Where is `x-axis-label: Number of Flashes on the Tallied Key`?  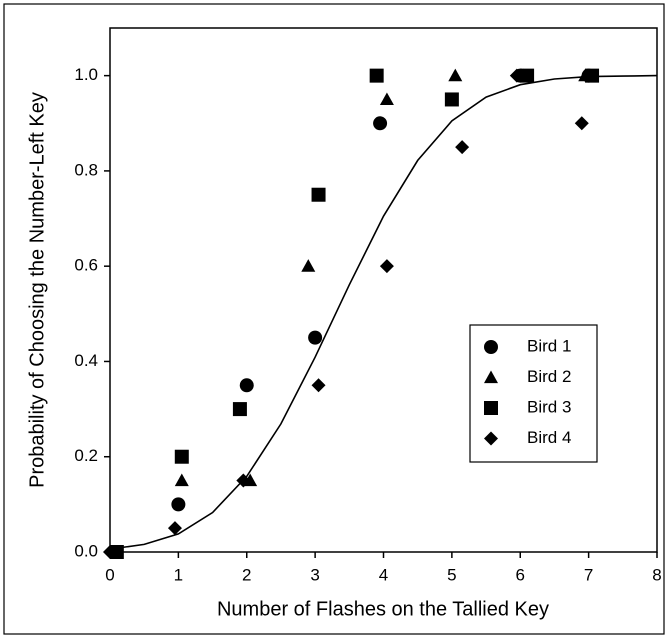
x-axis-label: Number of Flashes on the Tallied Key is located at coordinates (383, 609).